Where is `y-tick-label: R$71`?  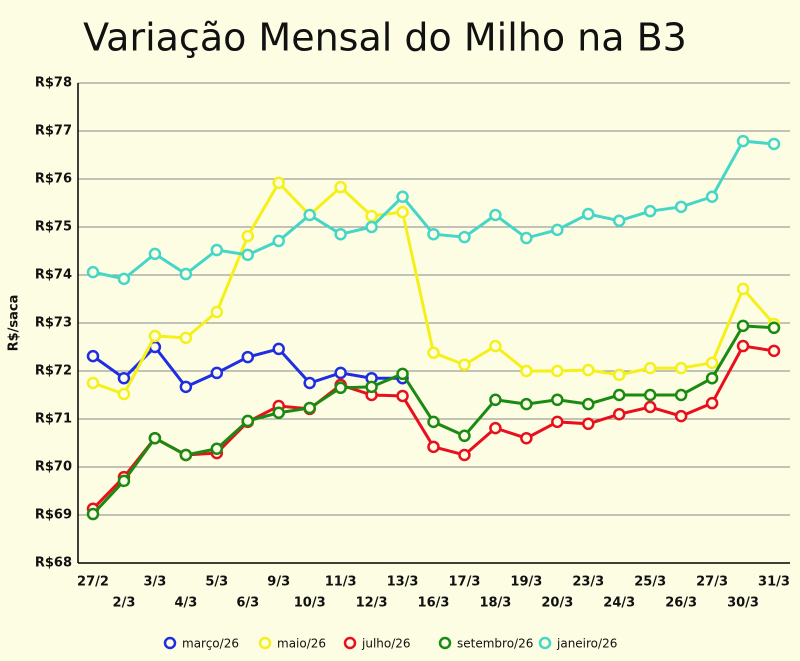 y-tick-label: R$71 is located at coordinates (53, 419).